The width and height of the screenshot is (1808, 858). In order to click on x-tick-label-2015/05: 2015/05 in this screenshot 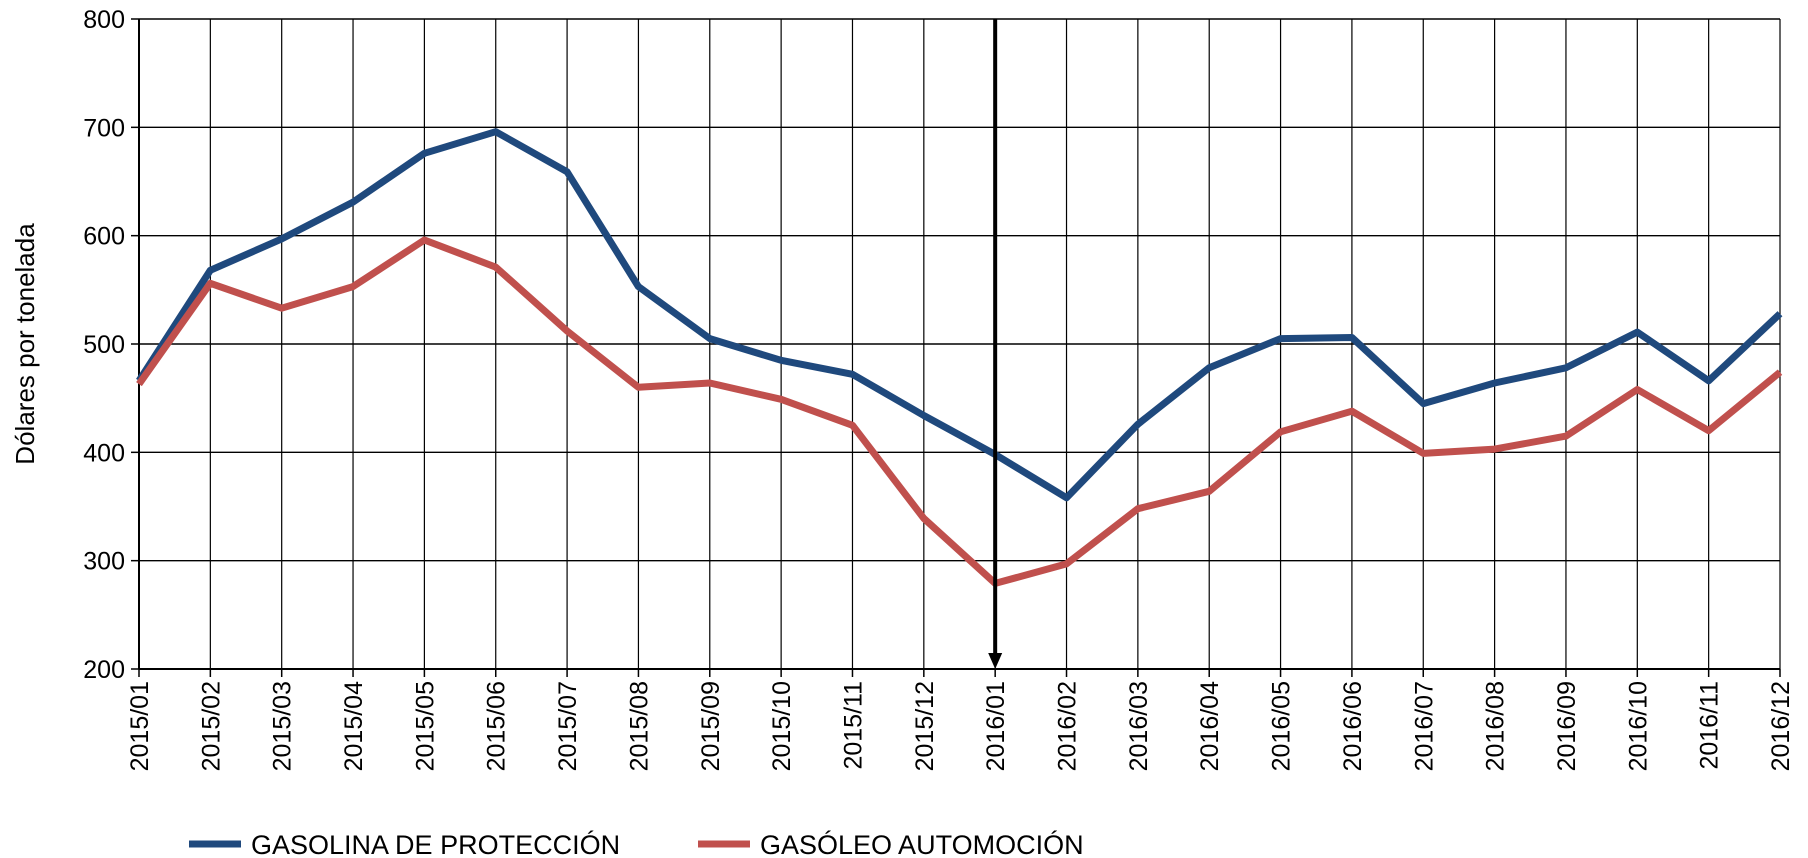, I will do `click(425, 726)`.